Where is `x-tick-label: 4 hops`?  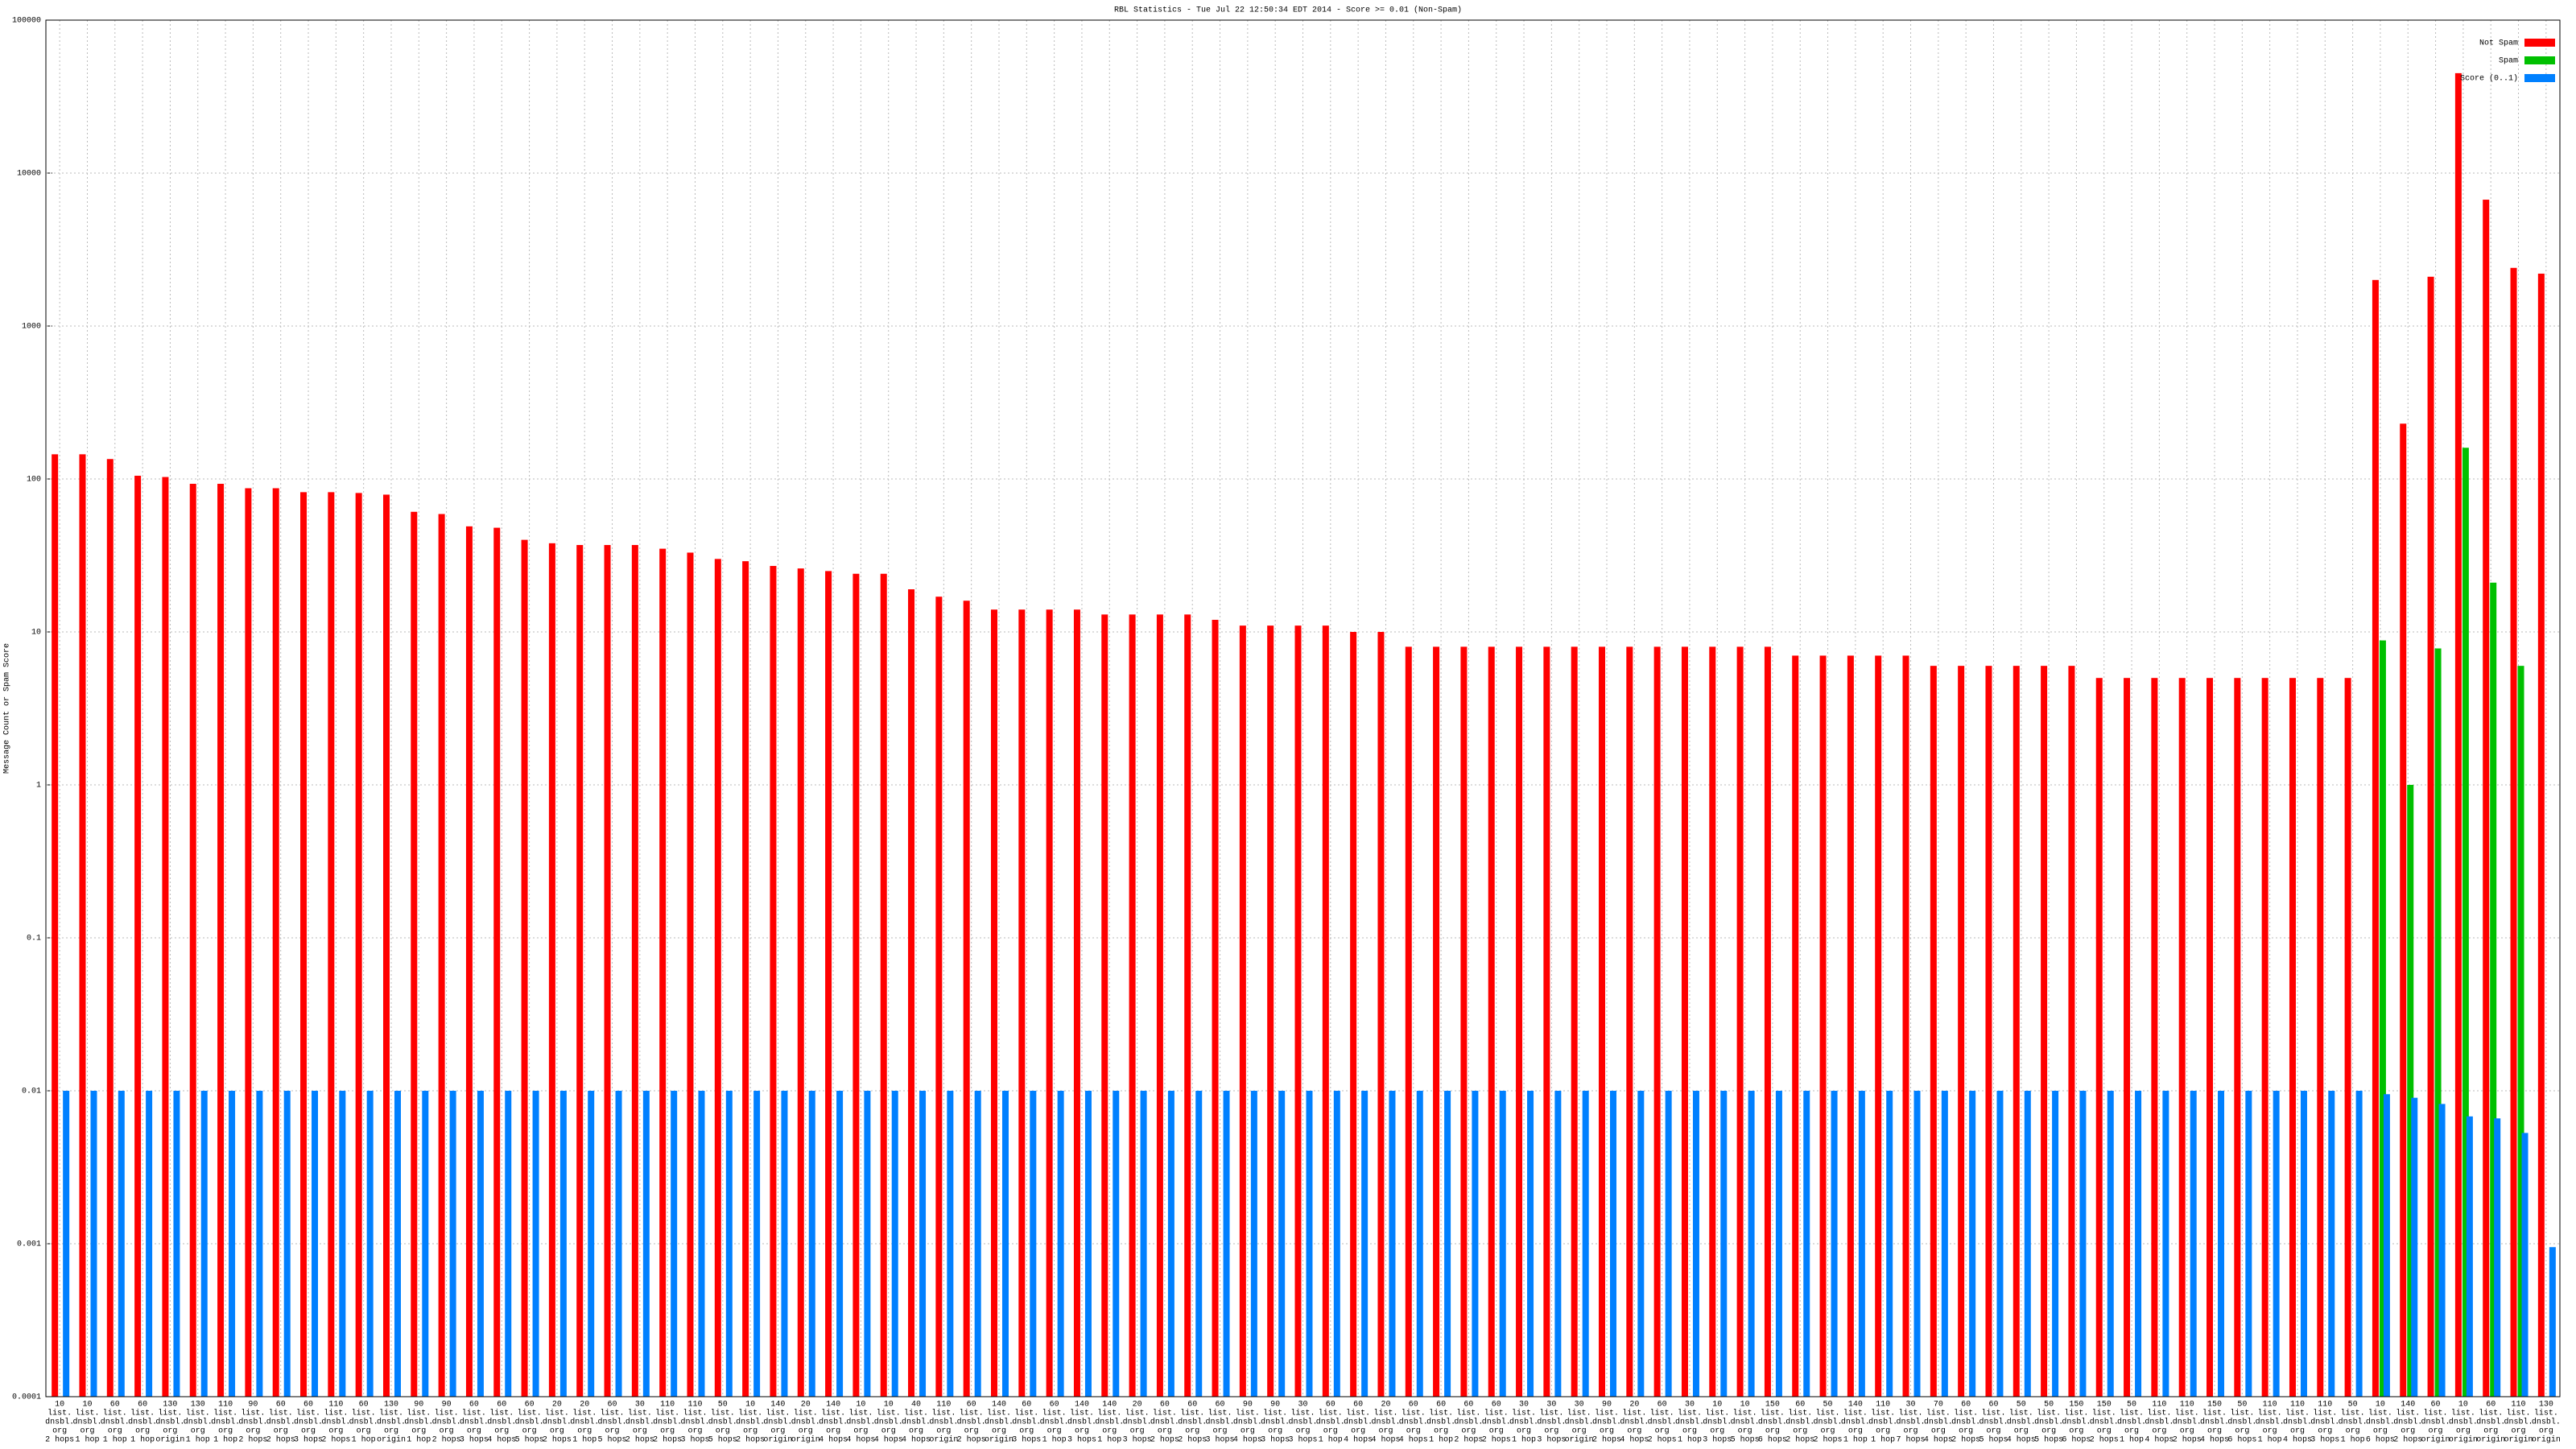
x-tick-label: 4 hops is located at coordinates (1358, 1440).